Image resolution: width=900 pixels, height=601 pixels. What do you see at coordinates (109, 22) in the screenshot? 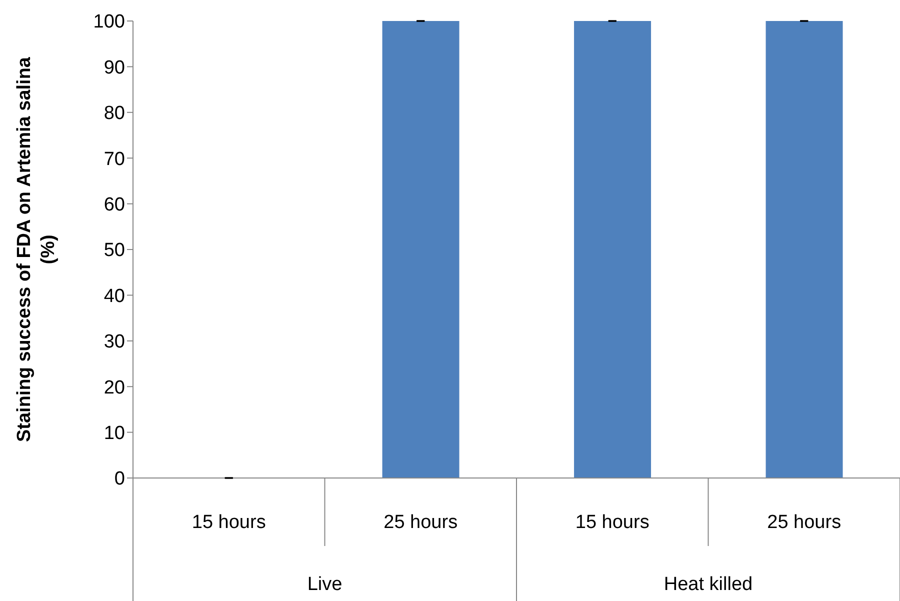
I see `y-tick-label: 100` at bounding box center [109, 22].